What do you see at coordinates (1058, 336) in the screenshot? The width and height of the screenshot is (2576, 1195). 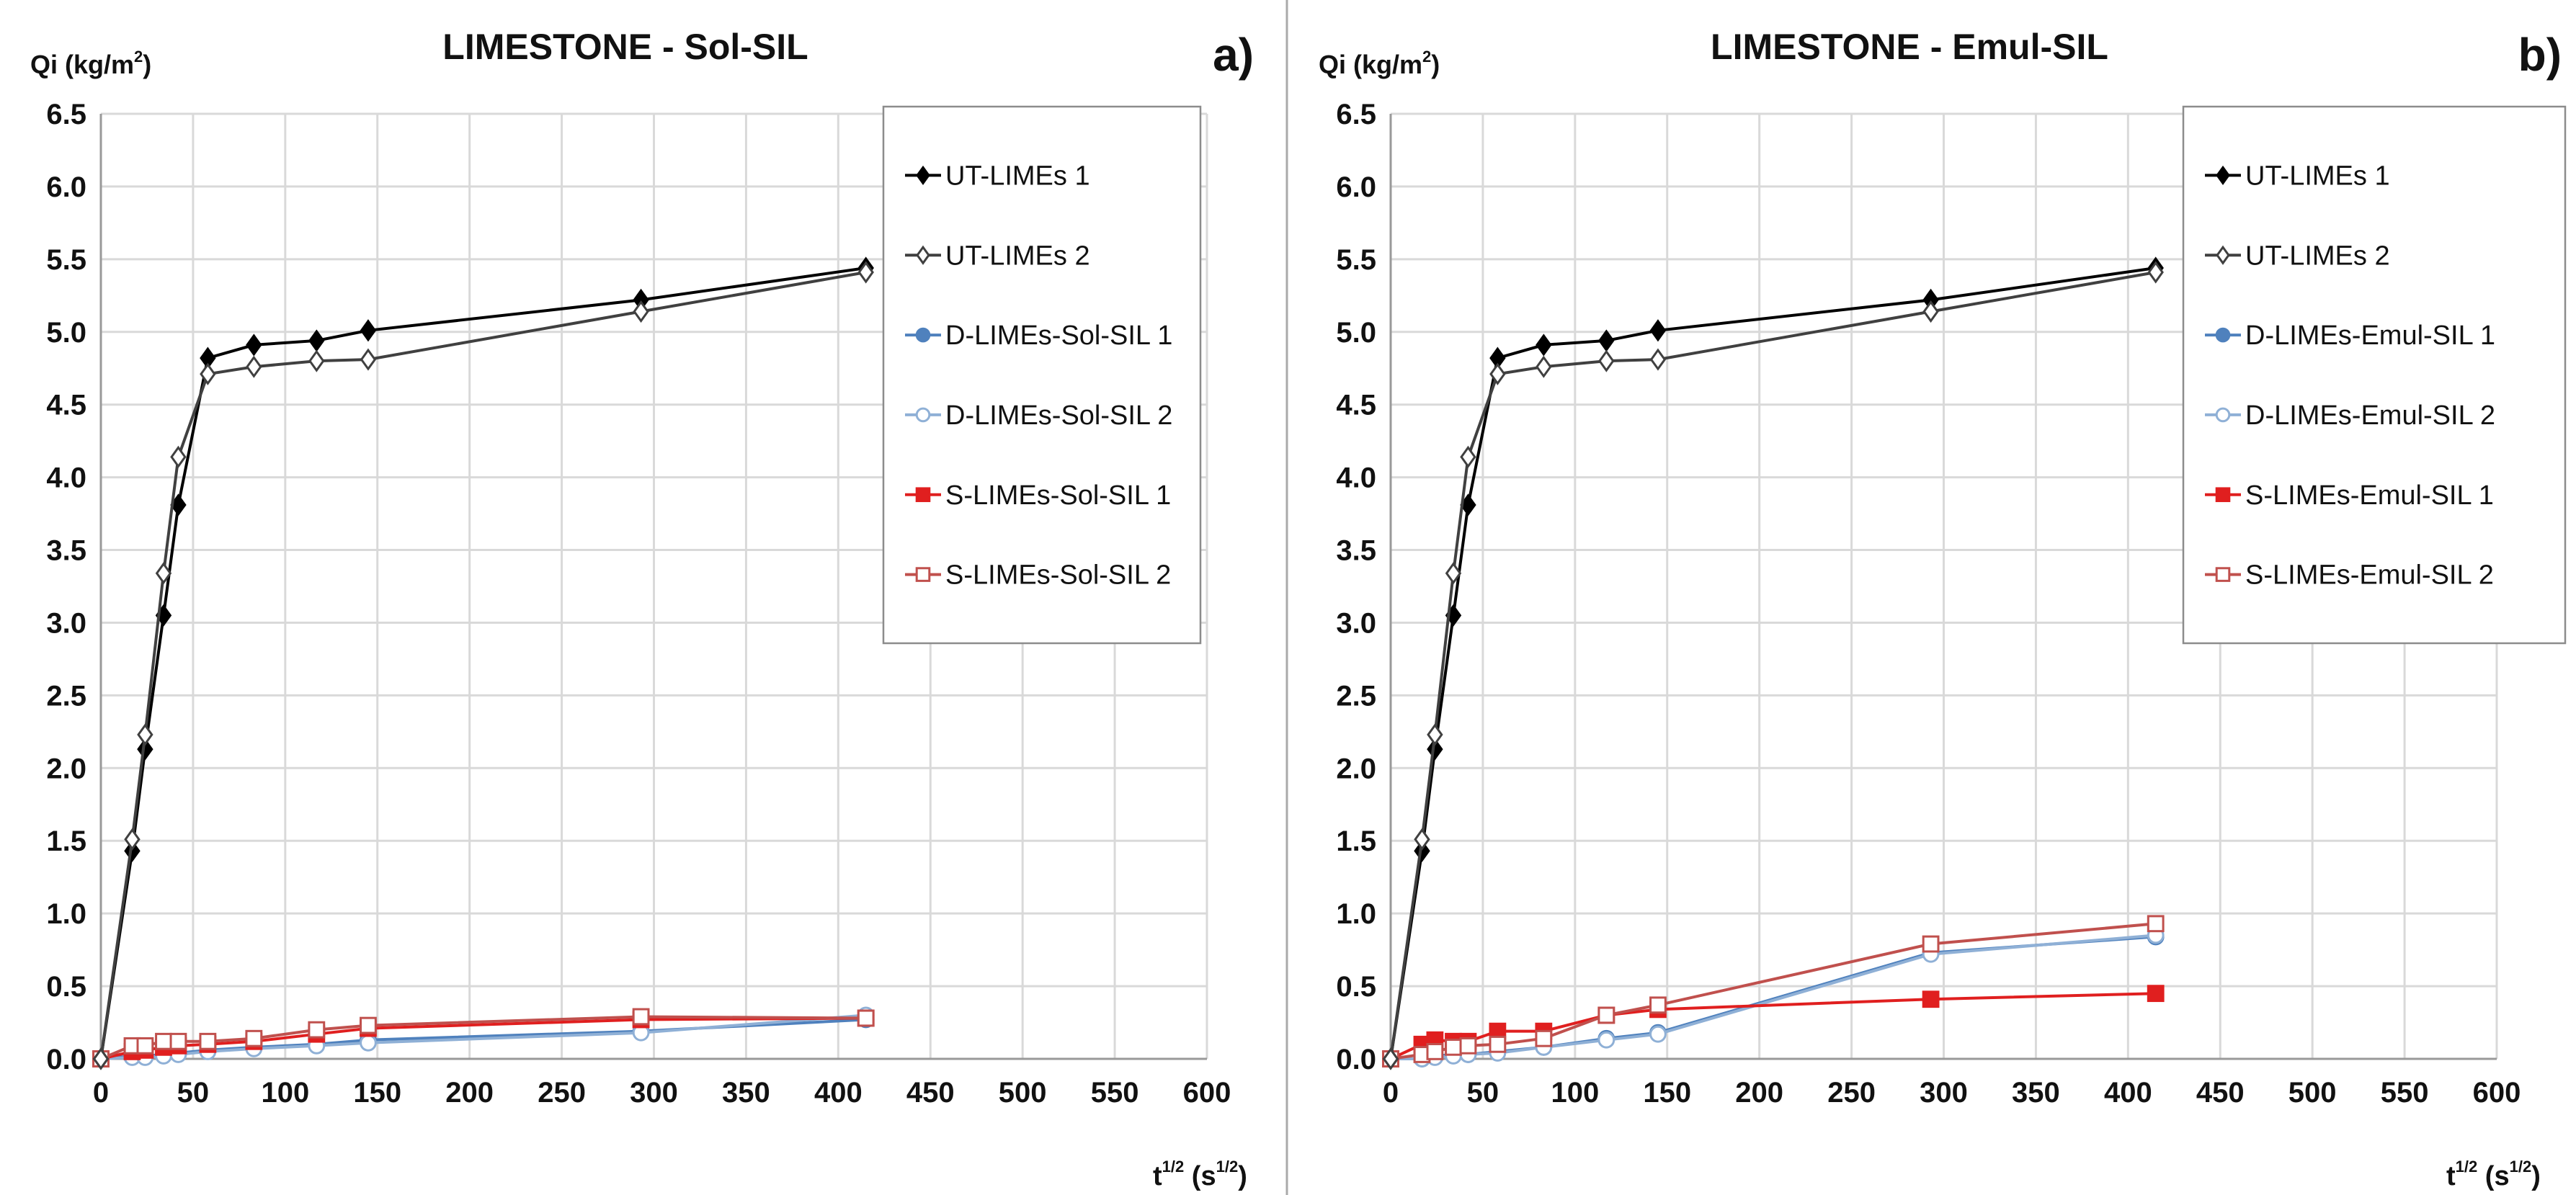 I see `legend-label: D-LIMEs-Sol-SIL 1` at bounding box center [1058, 336].